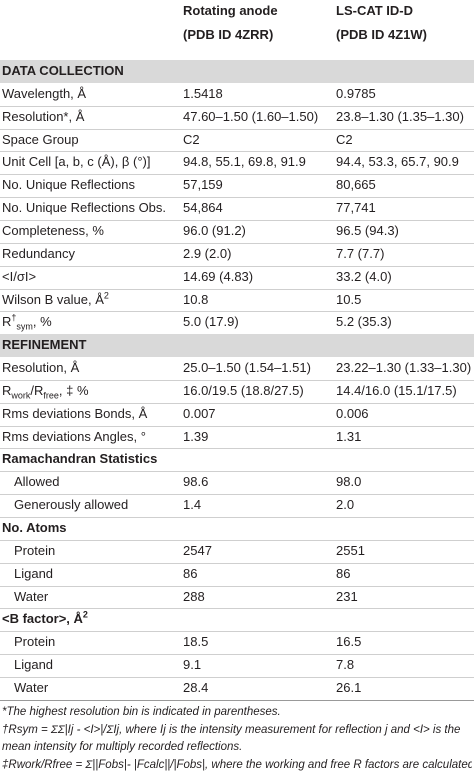 The image size is (474, 775). Describe the element at coordinates (218, 276) in the screenshot. I see `cell-value: 14.69 (4.83)` at that location.